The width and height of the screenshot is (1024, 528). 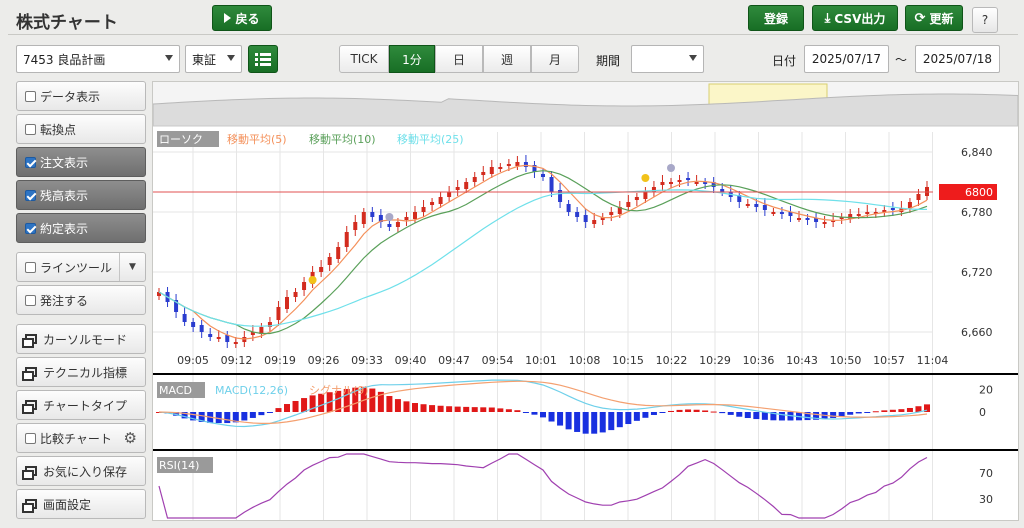 What do you see at coordinates (846, 59) in the screenshot?
I see `date-from-input: 2025/07/17` at bounding box center [846, 59].